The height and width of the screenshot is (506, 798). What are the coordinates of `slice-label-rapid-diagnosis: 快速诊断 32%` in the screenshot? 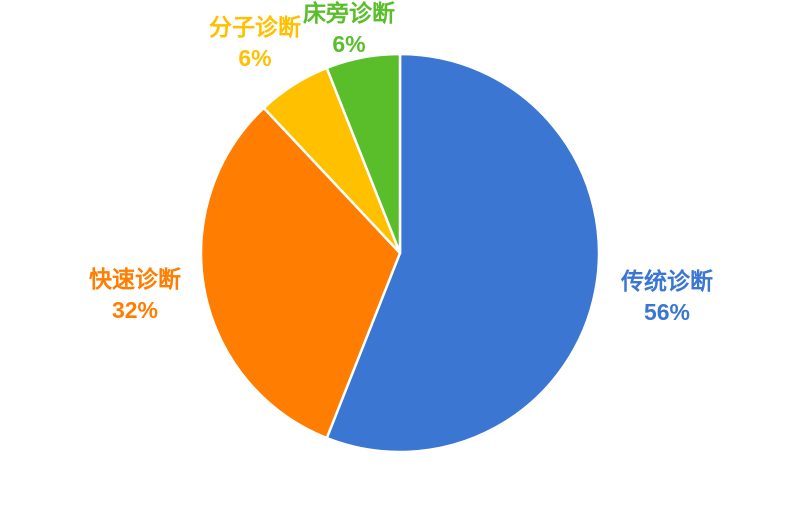 It's located at (135, 295).